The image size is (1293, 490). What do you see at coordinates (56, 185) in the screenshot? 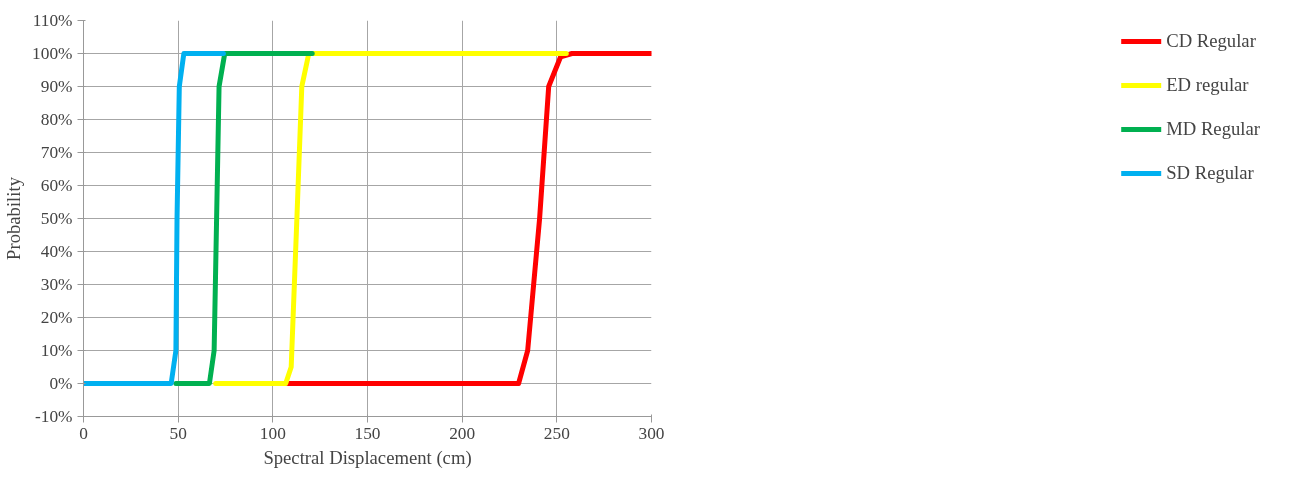
I see `y-tick-label: 60%` at bounding box center [56, 185].